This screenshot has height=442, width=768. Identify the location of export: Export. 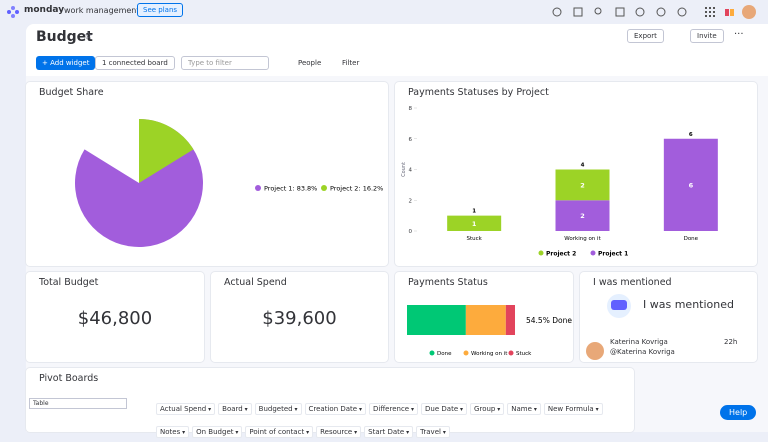
(645, 36).